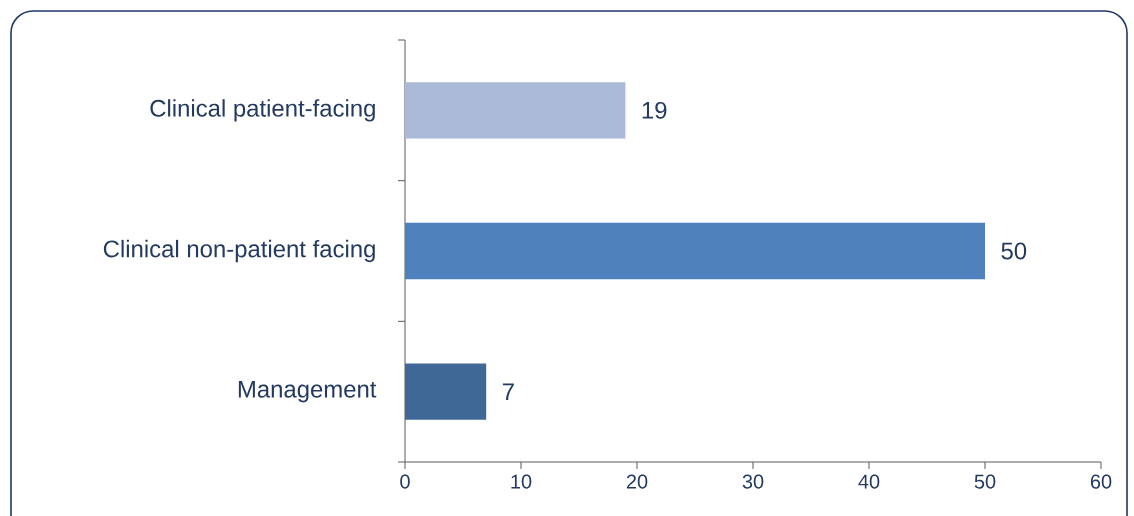 The image size is (1134, 516). What do you see at coordinates (239, 251) in the screenshot?
I see `y-tick-label: Clinical non-patient facing` at bounding box center [239, 251].